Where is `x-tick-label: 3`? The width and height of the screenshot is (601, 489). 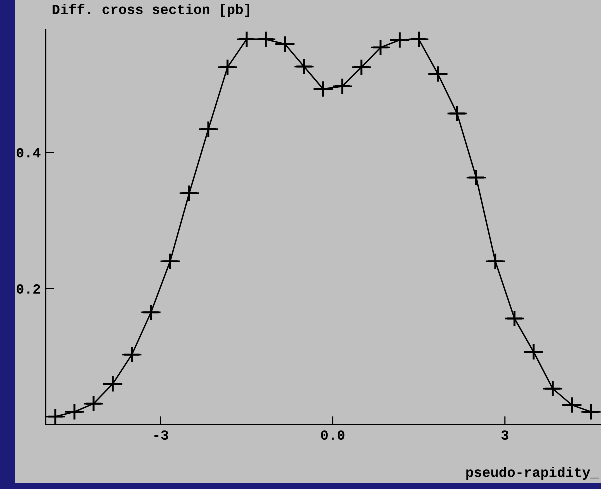 x-tick-label: 3 is located at coordinates (505, 435).